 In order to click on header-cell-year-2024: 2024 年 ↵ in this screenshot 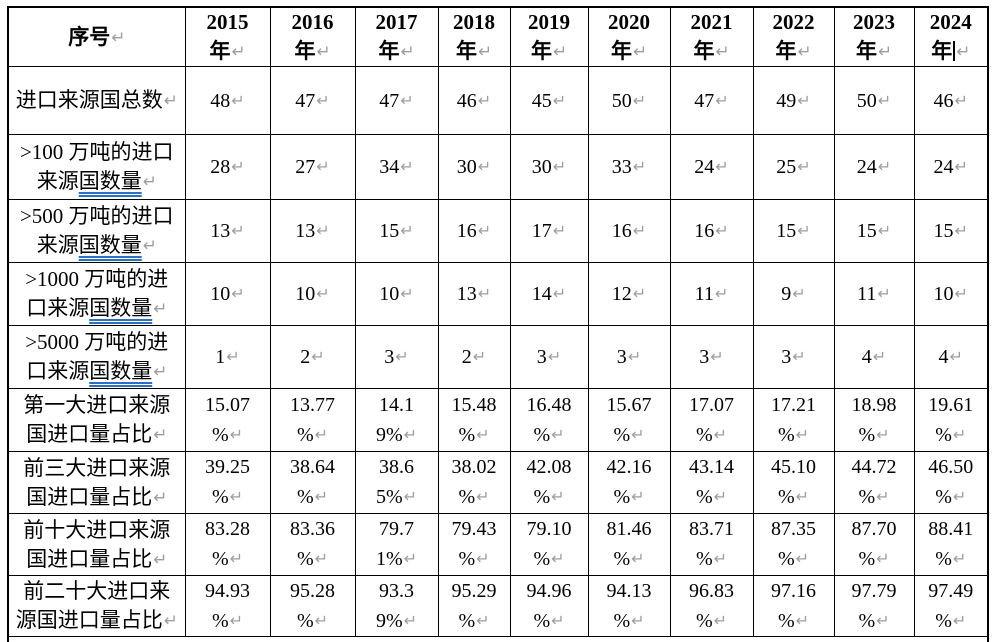, I will do `click(951, 36)`.